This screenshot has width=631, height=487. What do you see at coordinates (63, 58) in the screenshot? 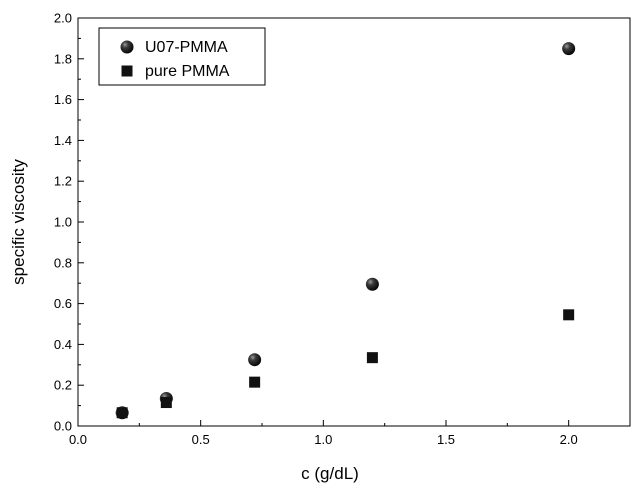
I see `y-tick-label: 1.8` at bounding box center [63, 58].